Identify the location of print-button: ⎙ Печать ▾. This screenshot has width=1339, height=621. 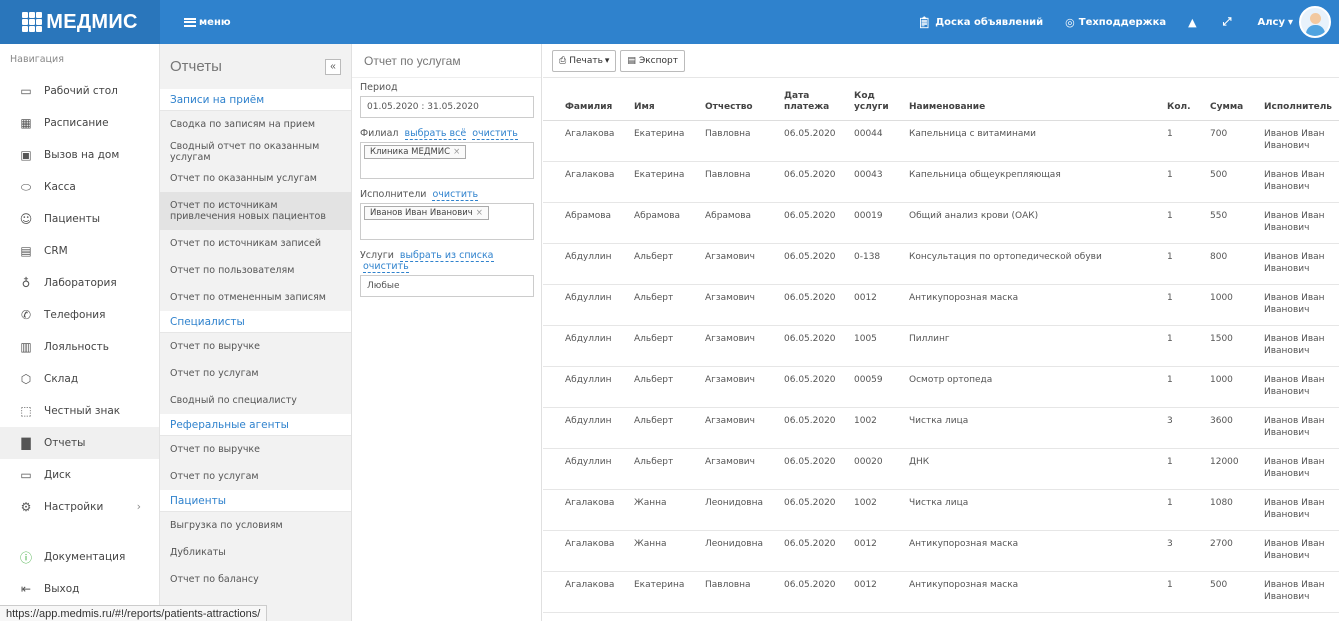
(584, 60).